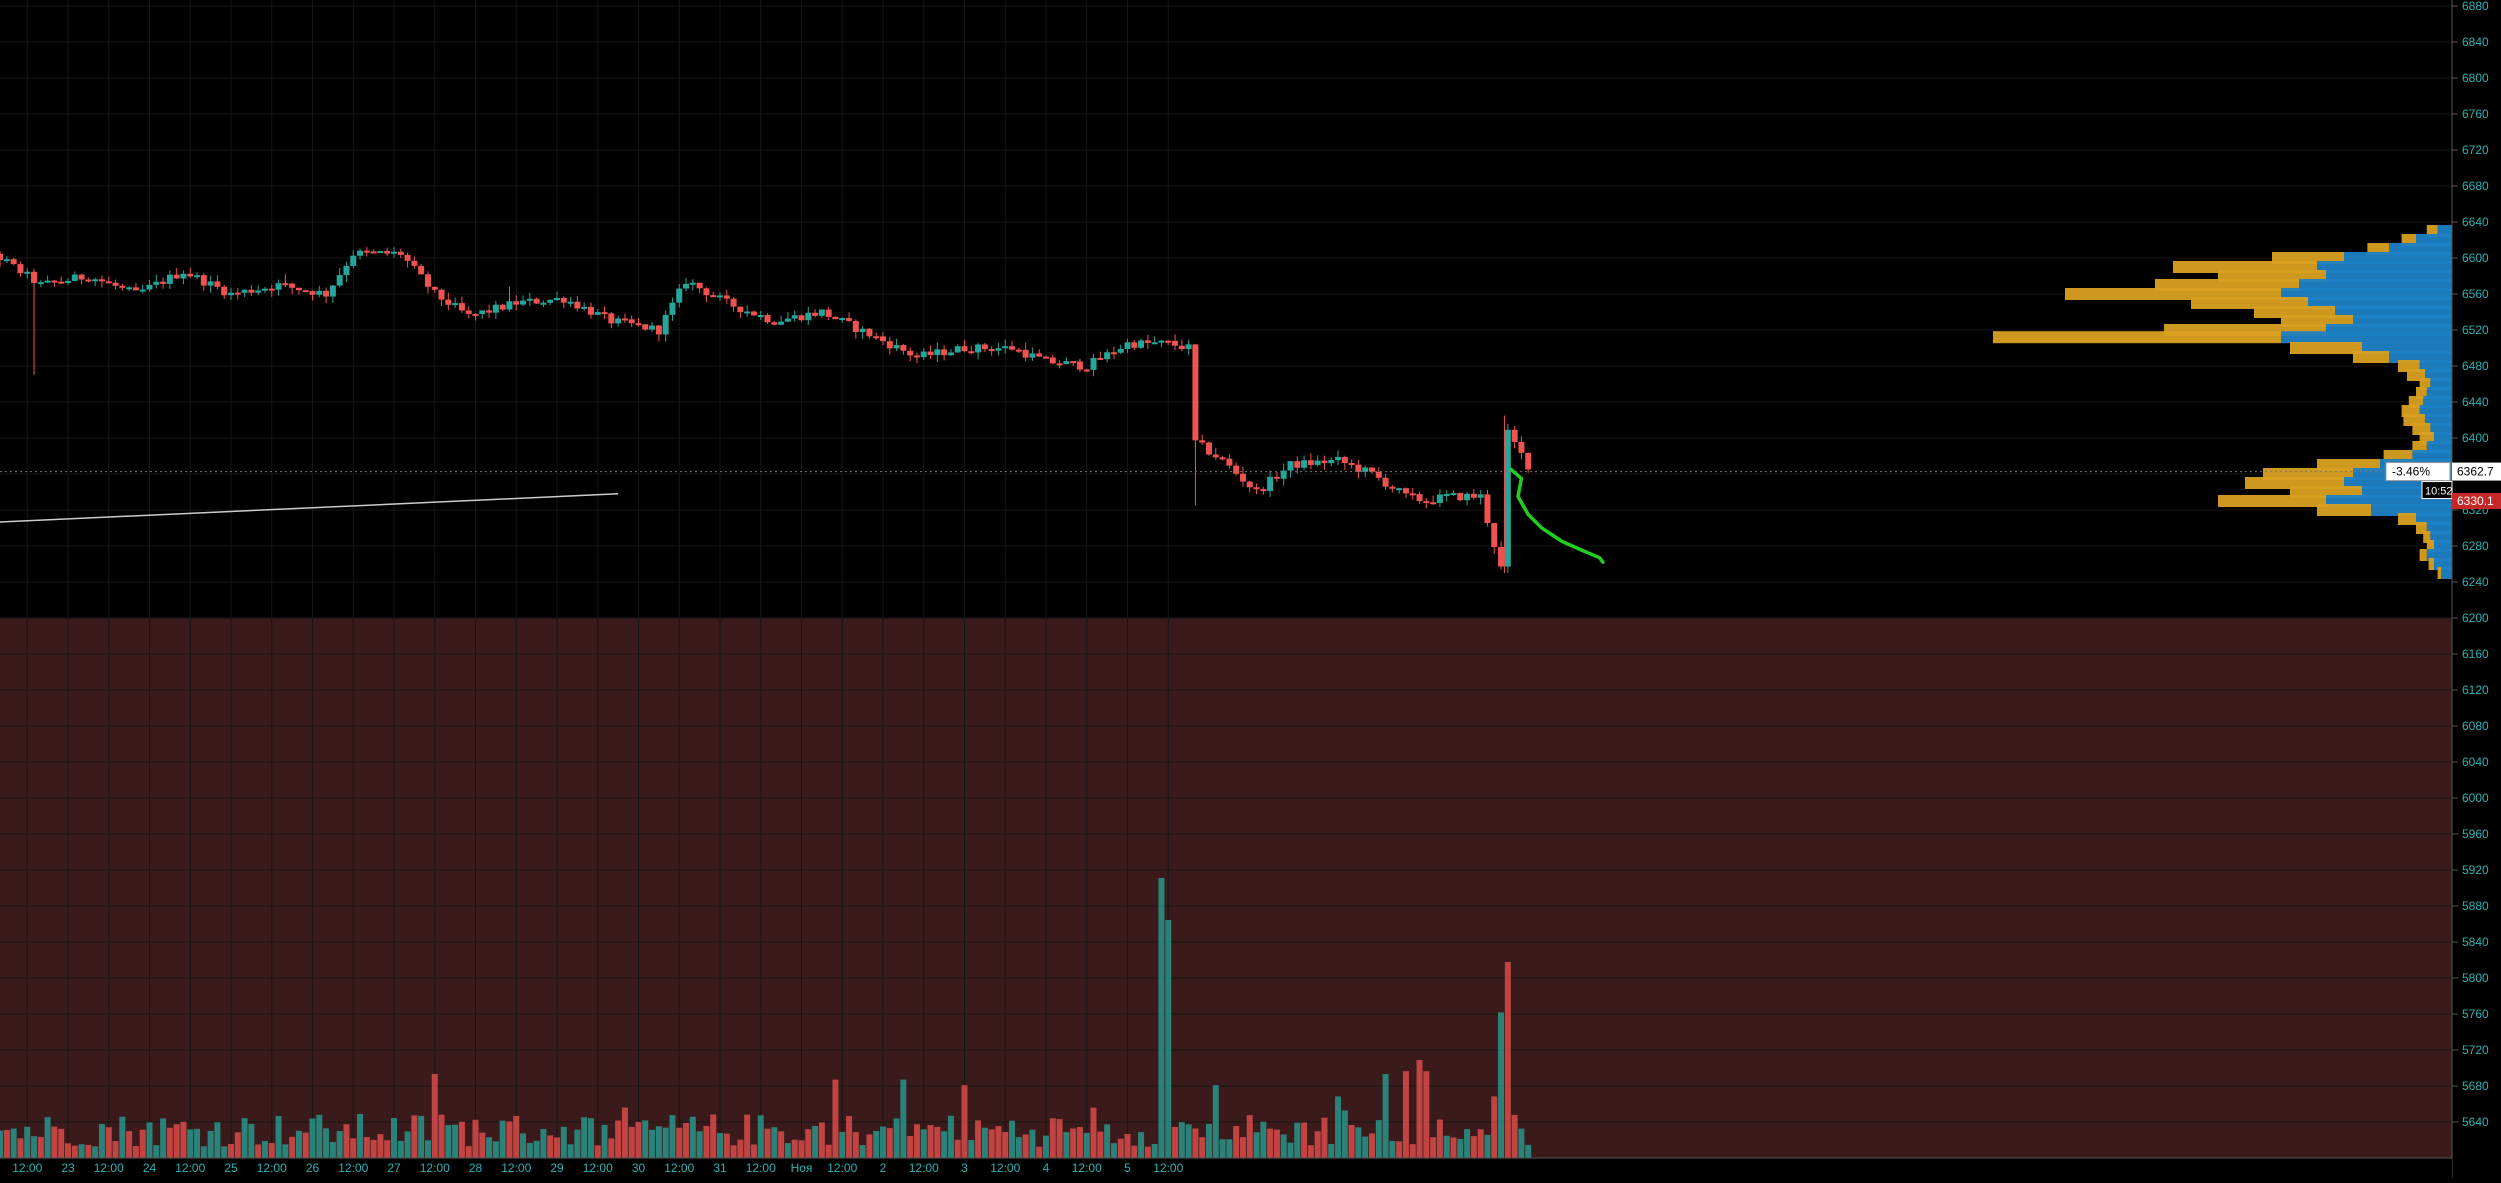 This screenshot has width=2501, height=1183. What do you see at coordinates (2475, 330) in the screenshot?
I see `price-tick-label: 6520` at bounding box center [2475, 330].